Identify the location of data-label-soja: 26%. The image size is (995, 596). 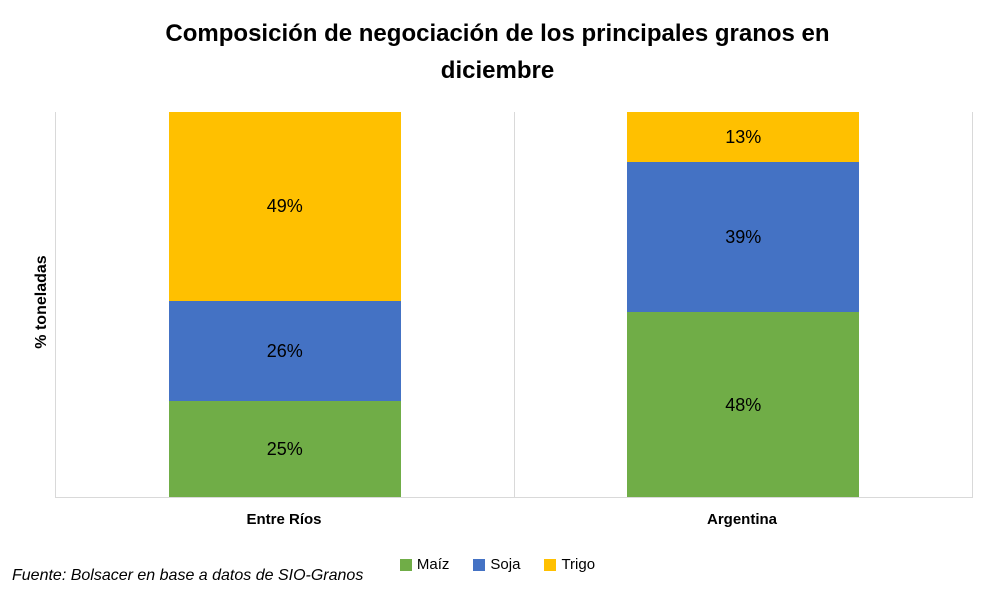
(284, 350).